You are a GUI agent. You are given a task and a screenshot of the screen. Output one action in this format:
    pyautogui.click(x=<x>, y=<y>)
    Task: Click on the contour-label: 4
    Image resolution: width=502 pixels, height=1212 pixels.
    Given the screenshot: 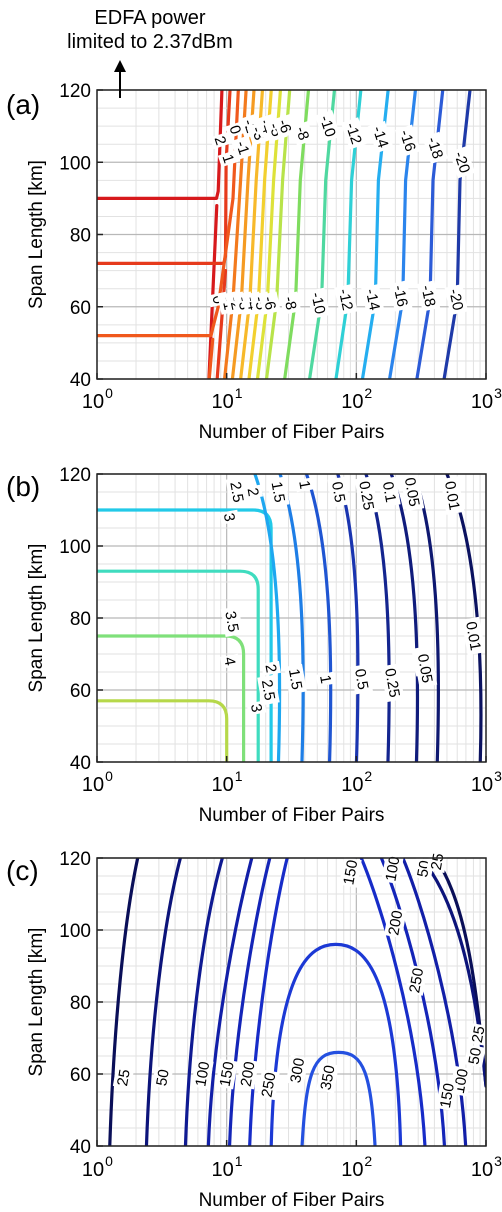 What is the action you would take?
    pyautogui.click(x=229, y=661)
    